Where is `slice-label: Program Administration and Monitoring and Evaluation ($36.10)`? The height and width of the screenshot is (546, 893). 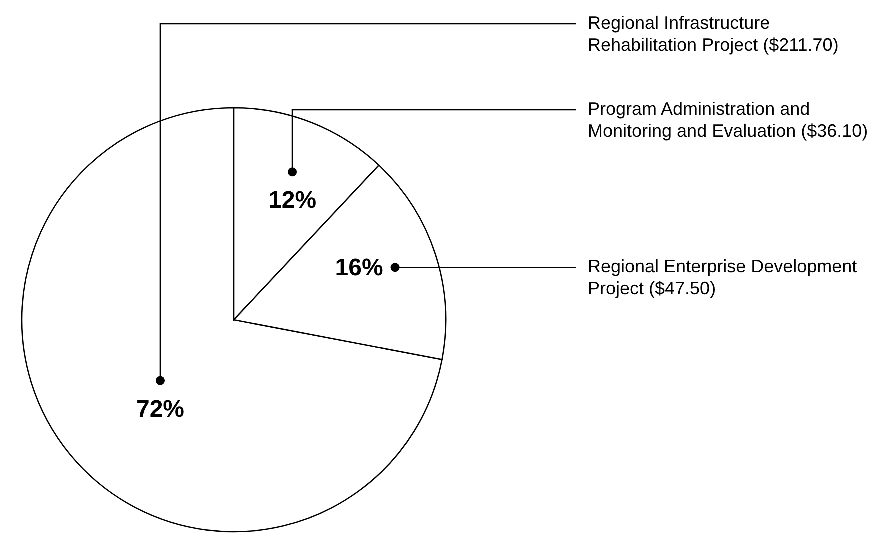
slice-label: Program Administration and Monitoring and Evaluation ($36.10) is located at coordinates (728, 119).